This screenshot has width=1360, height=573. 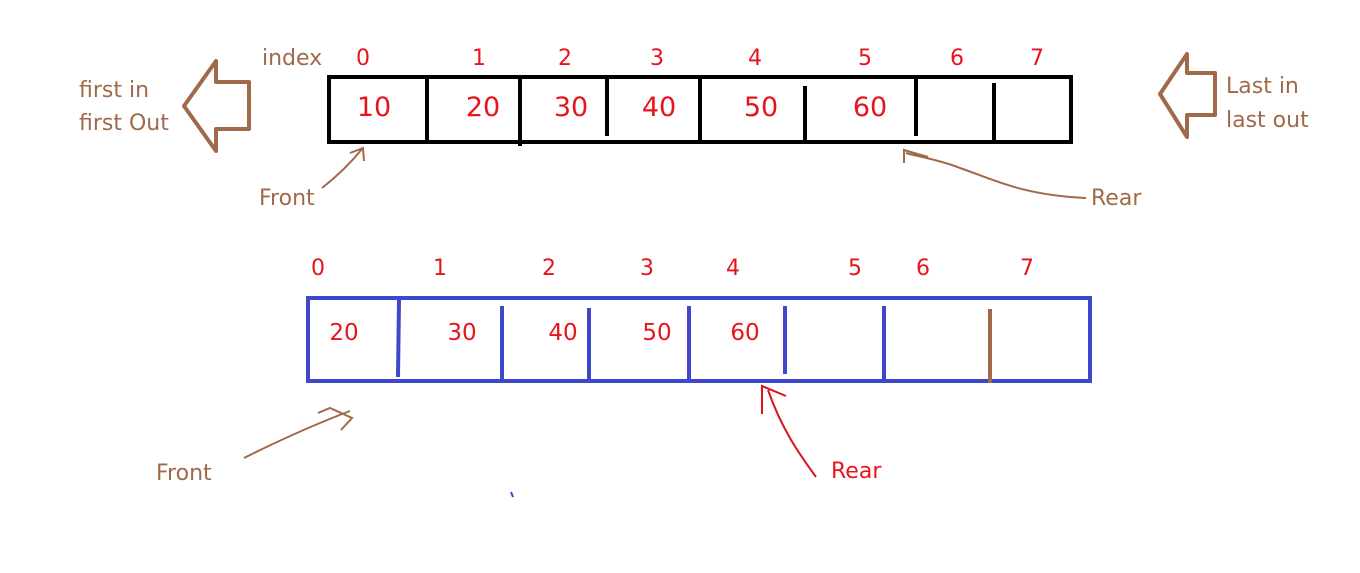 I want to click on cell-value-4: 60, so click(x=744, y=333).